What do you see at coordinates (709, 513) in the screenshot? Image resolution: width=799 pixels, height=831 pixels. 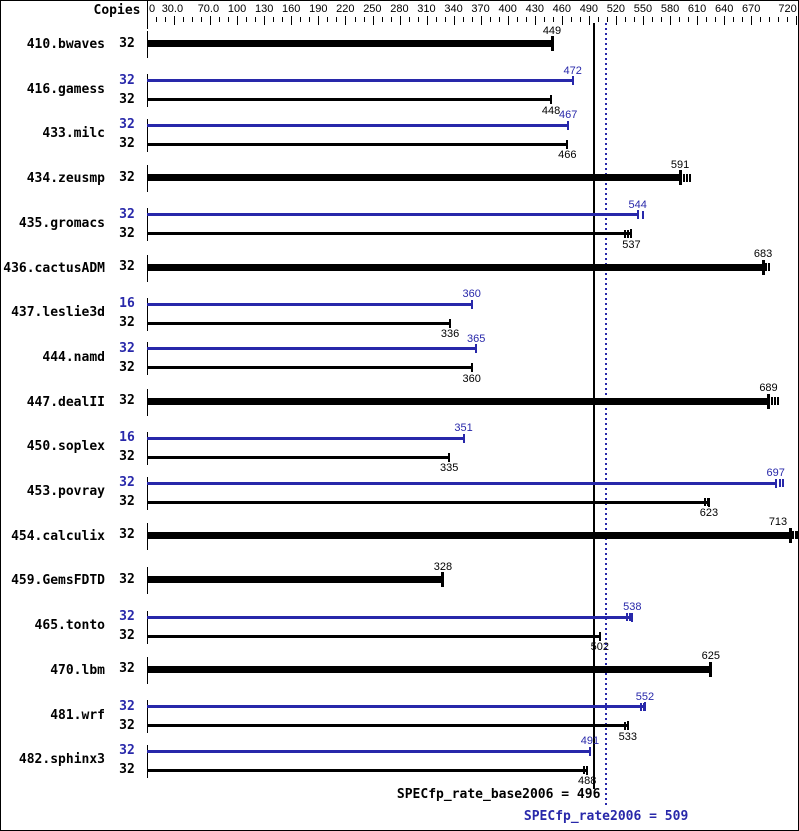 I see `bar-value-label: 623` at bounding box center [709, 513].